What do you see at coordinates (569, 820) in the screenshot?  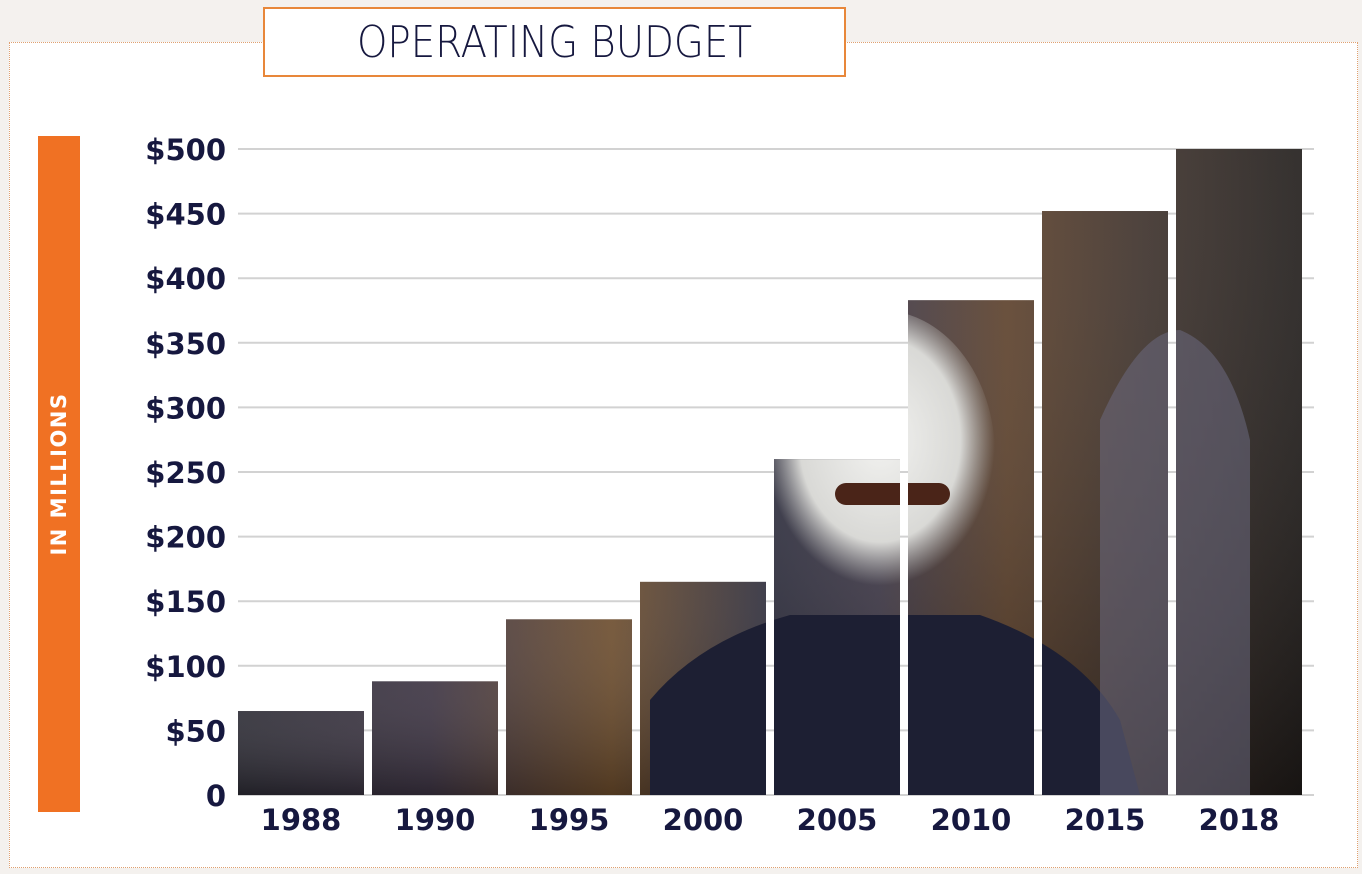 I see `x-tick-label: 1995` at bounding box center [569, 820].